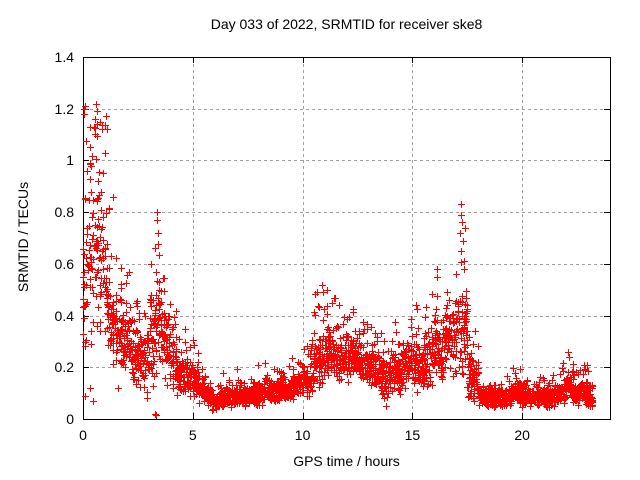 The image size is (640, 480). What do you see at coordinates (70, 419) in the screenshot?
I see `y-tick-label: 0` at bounding box center [70, 419].